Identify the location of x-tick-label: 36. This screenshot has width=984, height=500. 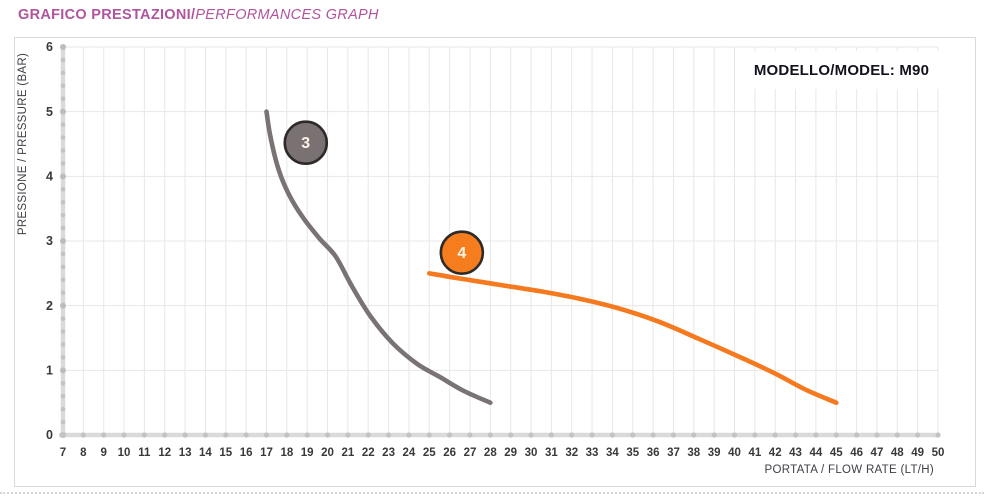
(653, 453).